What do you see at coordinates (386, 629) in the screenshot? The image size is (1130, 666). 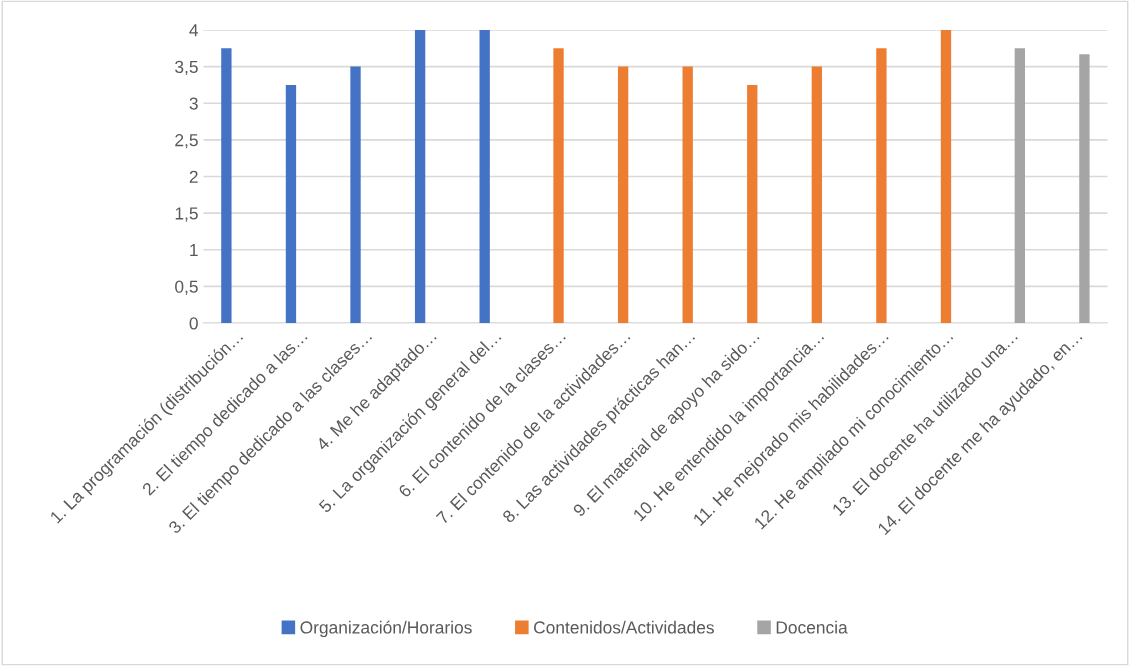 I see `legend-label: Organización/Horarios` at bounding box center [386, 629].